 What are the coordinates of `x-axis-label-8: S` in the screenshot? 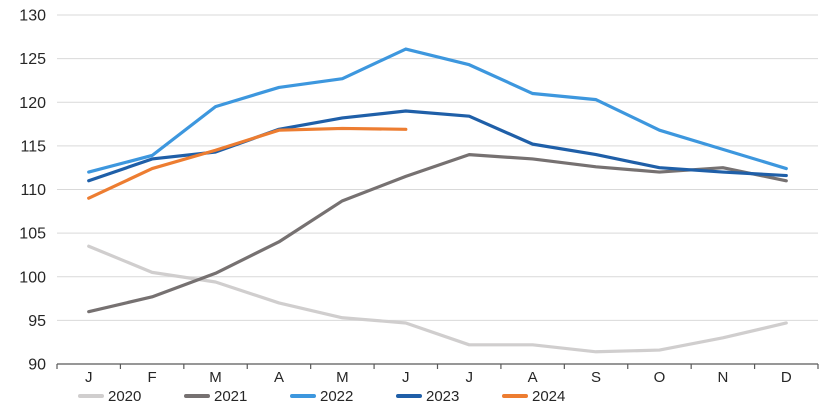 It's located at (596, 376).